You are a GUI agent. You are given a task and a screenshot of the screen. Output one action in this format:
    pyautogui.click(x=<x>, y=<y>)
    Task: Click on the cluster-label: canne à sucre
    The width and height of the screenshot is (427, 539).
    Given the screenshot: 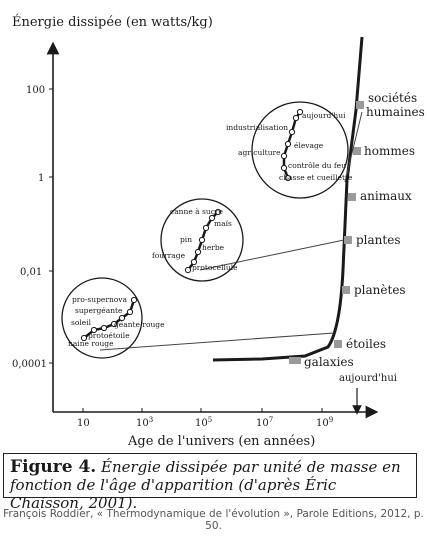 What is the action you would take?
    pyautogui.click(x=196, y=211)
    